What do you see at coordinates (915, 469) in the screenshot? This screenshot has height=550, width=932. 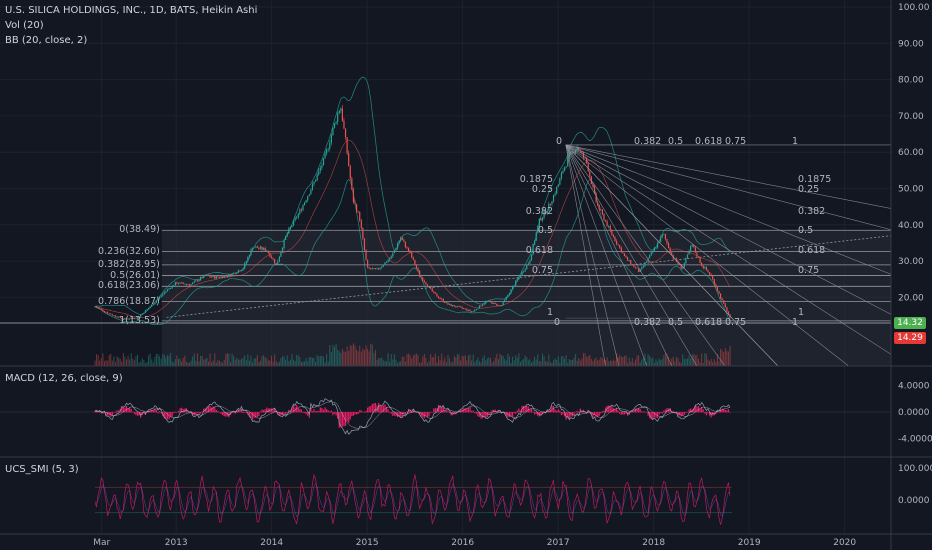 I see `smi-tick-label: 100.0000` at bounding box center [915, 469].